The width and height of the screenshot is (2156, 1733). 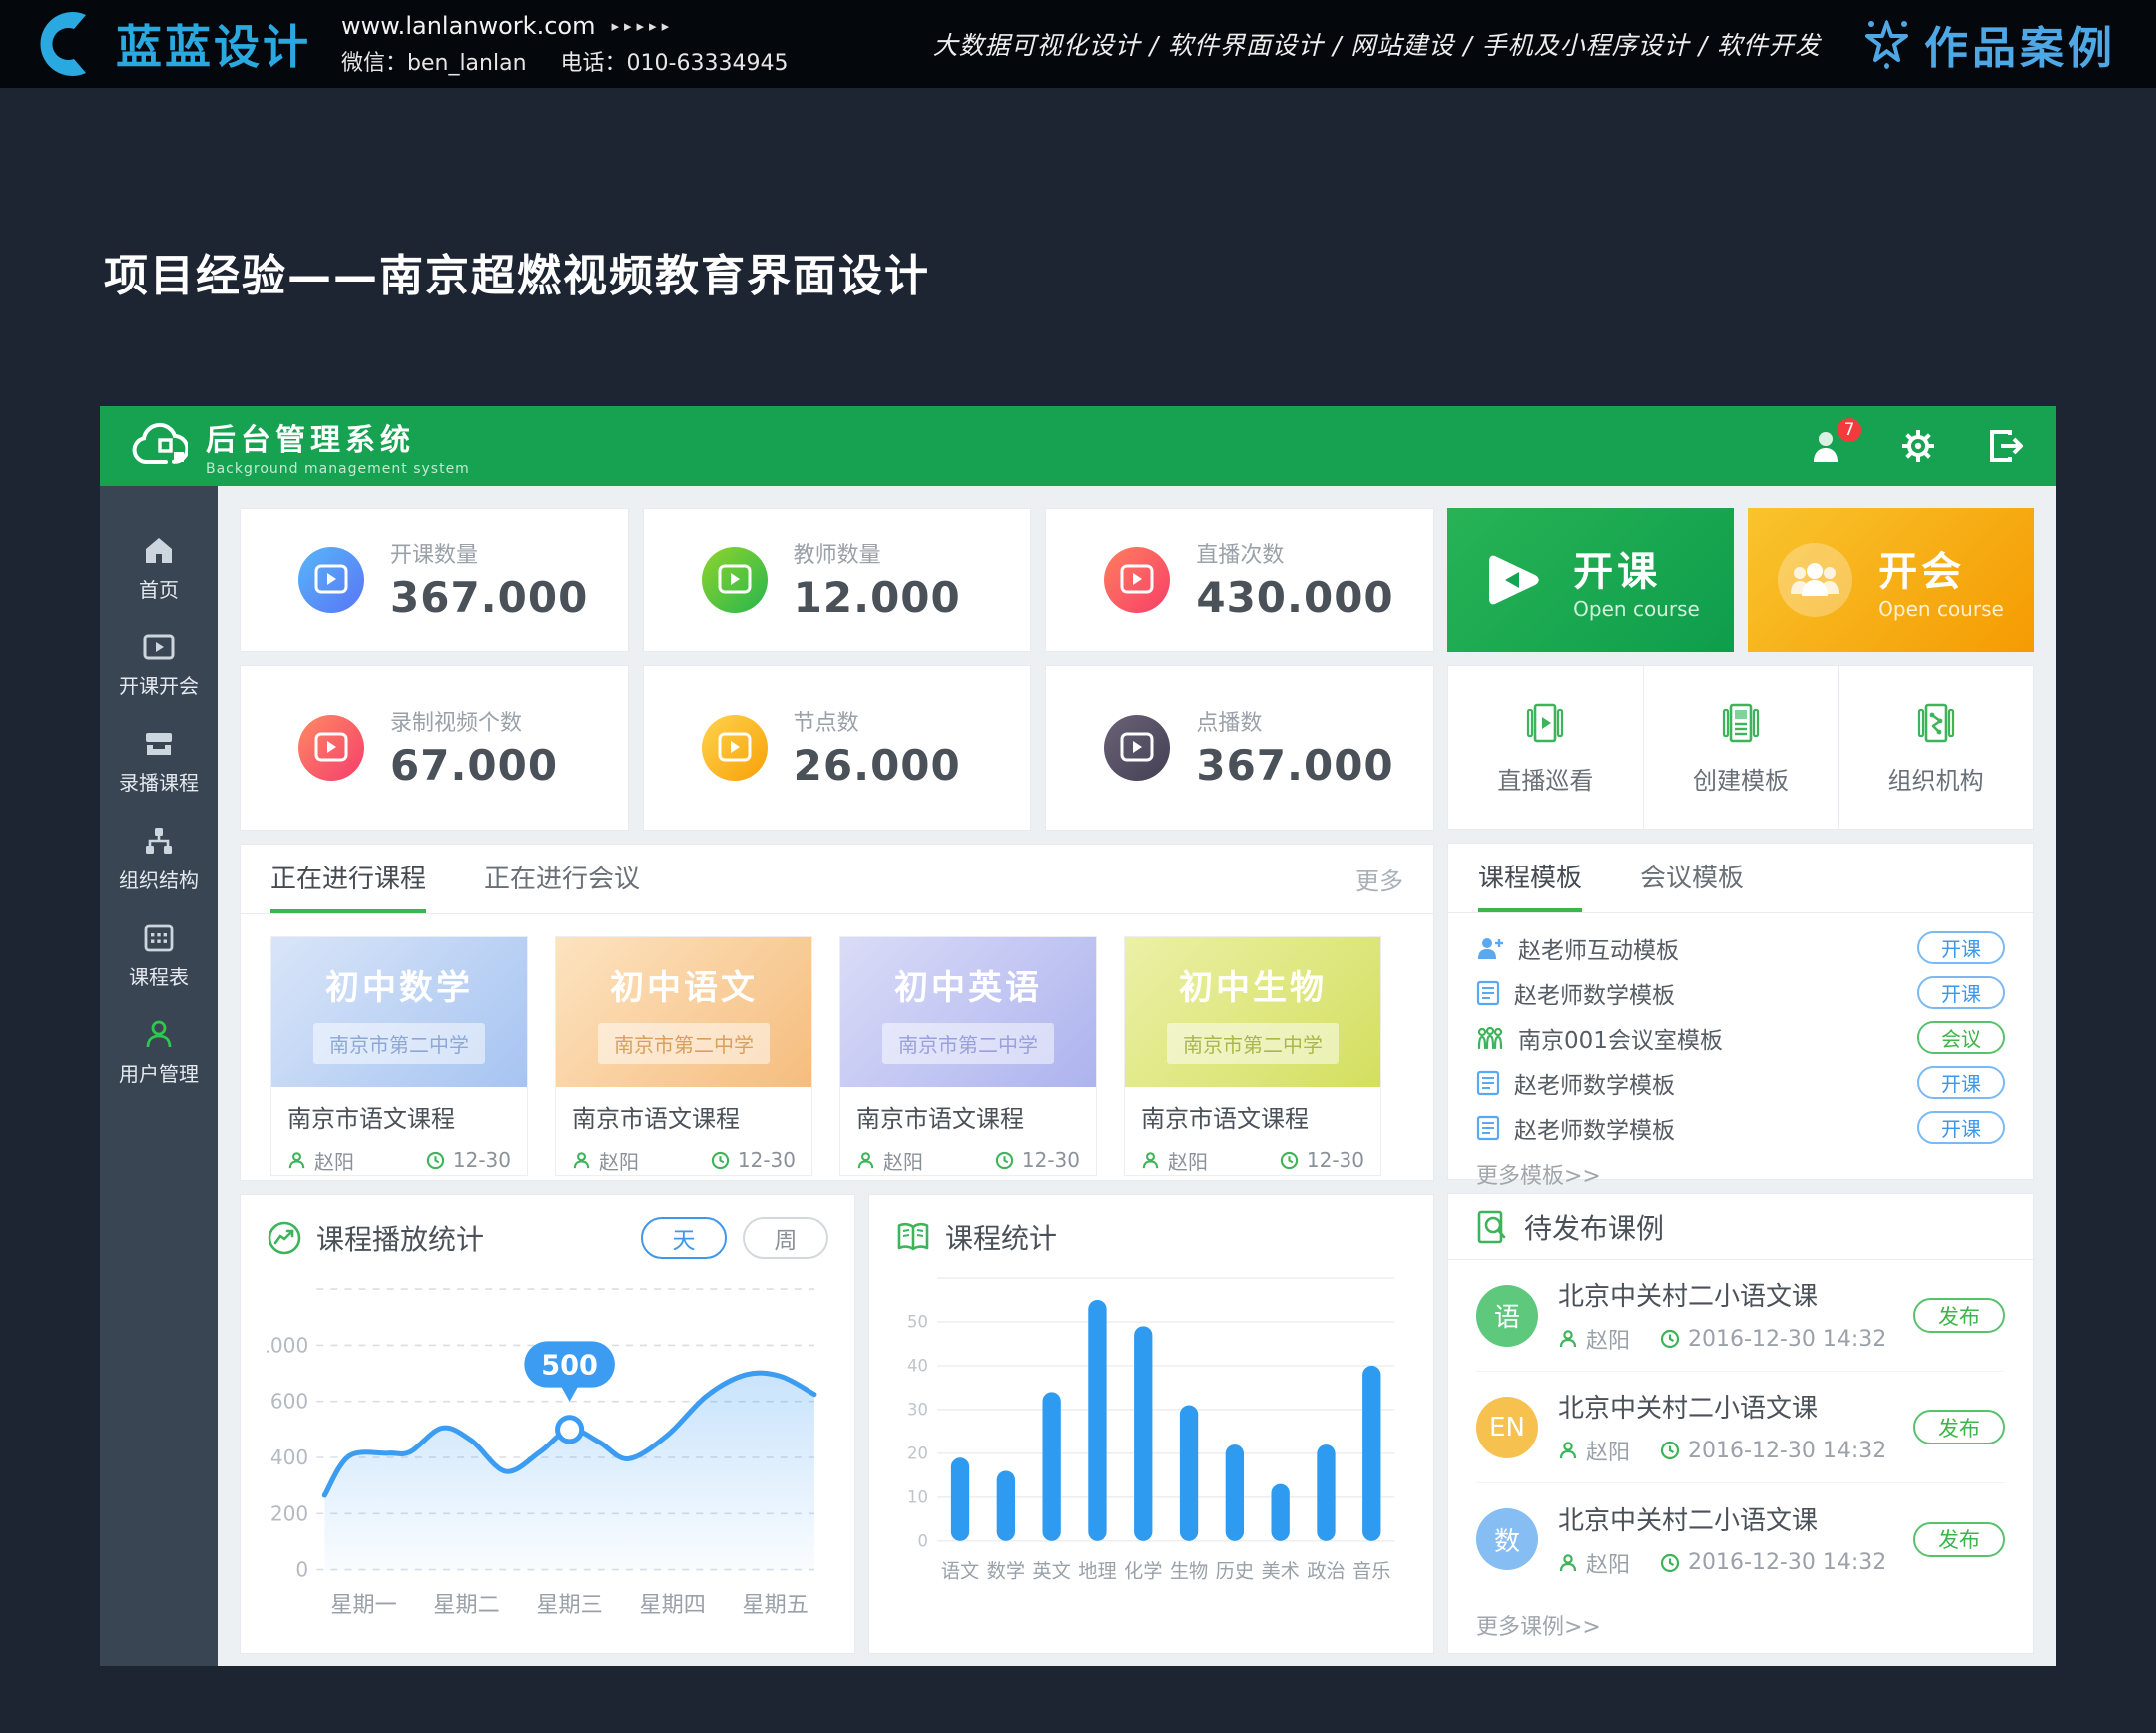 What do you see at coordinates (1490, 1037) in the screenshot?
I see `meeting-room-icon` at bounding box center [1490, 1037].